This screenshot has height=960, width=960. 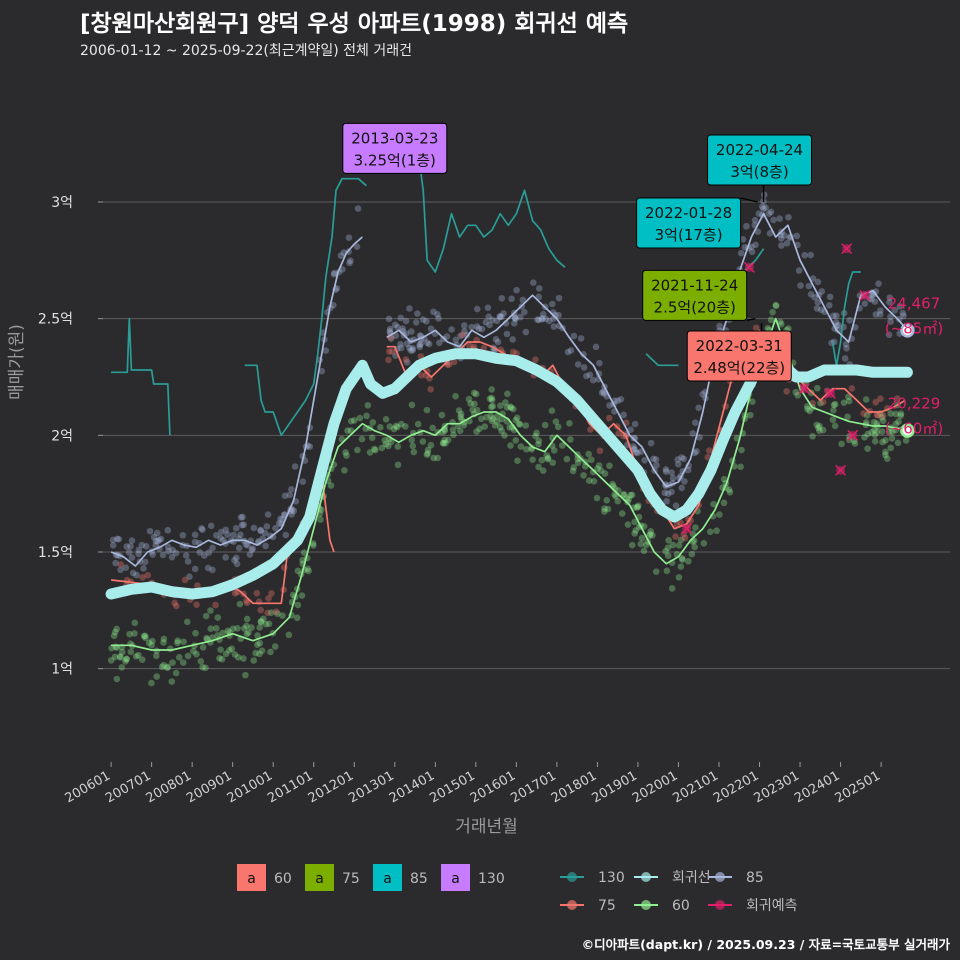 I want to click on y-tick-label: 2.5억, so click(x=55, y=320).